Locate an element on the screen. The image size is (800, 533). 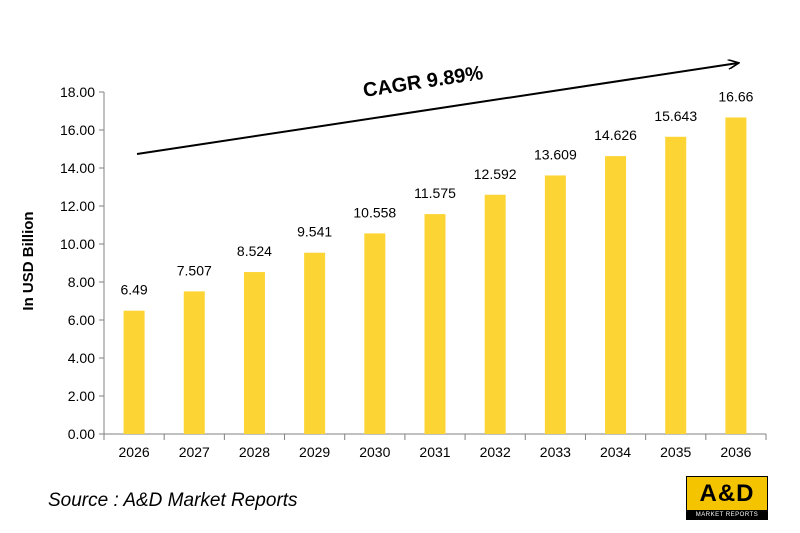
y-tick-label: 0.00 is located at coordinates (81, 434).